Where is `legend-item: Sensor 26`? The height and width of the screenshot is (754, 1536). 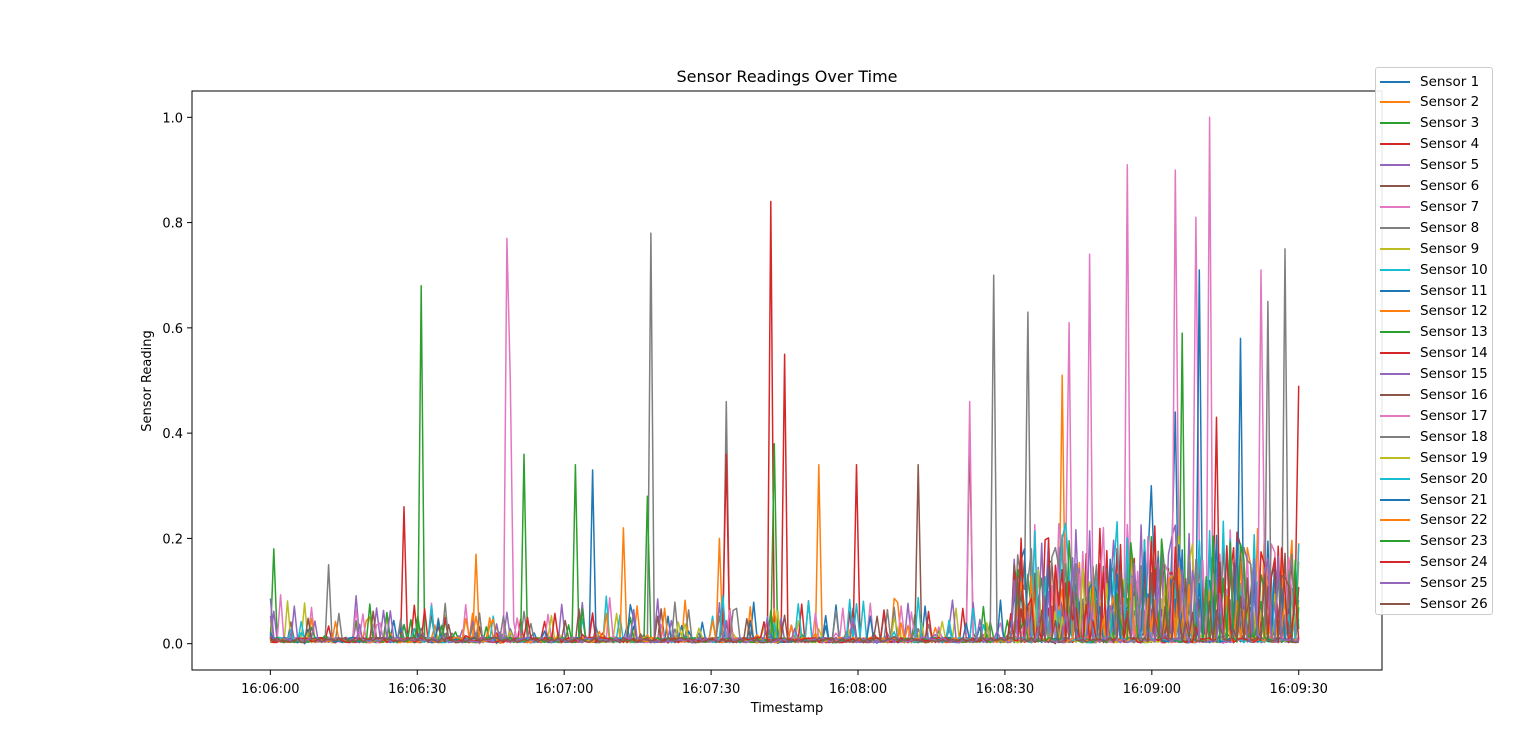 legend-item: Sensor 26 is located at coordinates (1434, 604).